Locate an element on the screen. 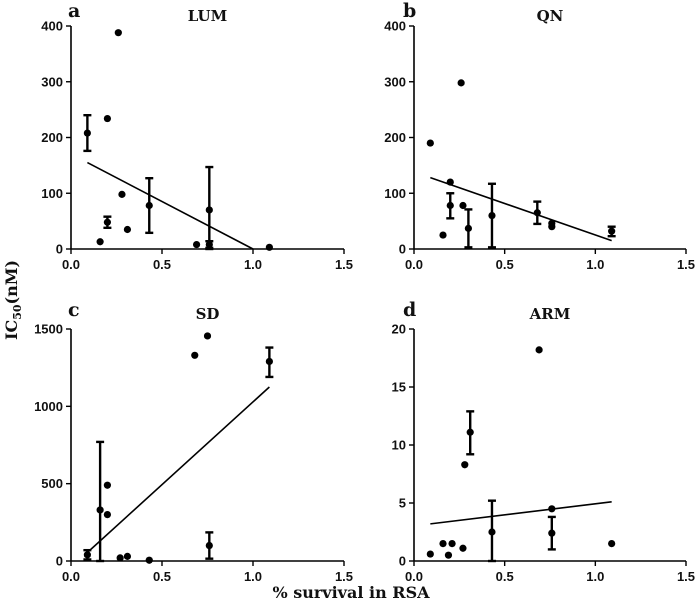  y-axis-title-sub: 50 is located at coordinates (17, 312).